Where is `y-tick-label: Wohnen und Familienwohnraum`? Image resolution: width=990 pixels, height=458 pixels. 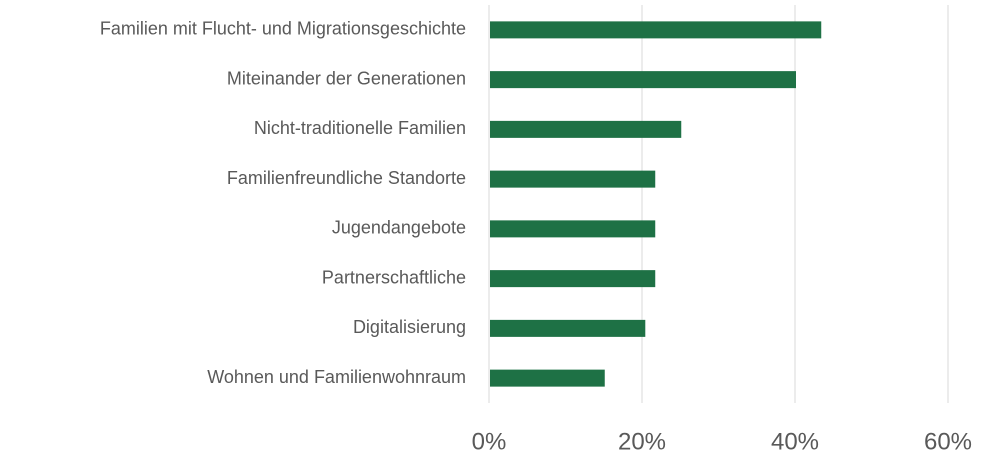
y-tick-label: Wohnen und Familienwohnraum is located at coordinates (336, 377).